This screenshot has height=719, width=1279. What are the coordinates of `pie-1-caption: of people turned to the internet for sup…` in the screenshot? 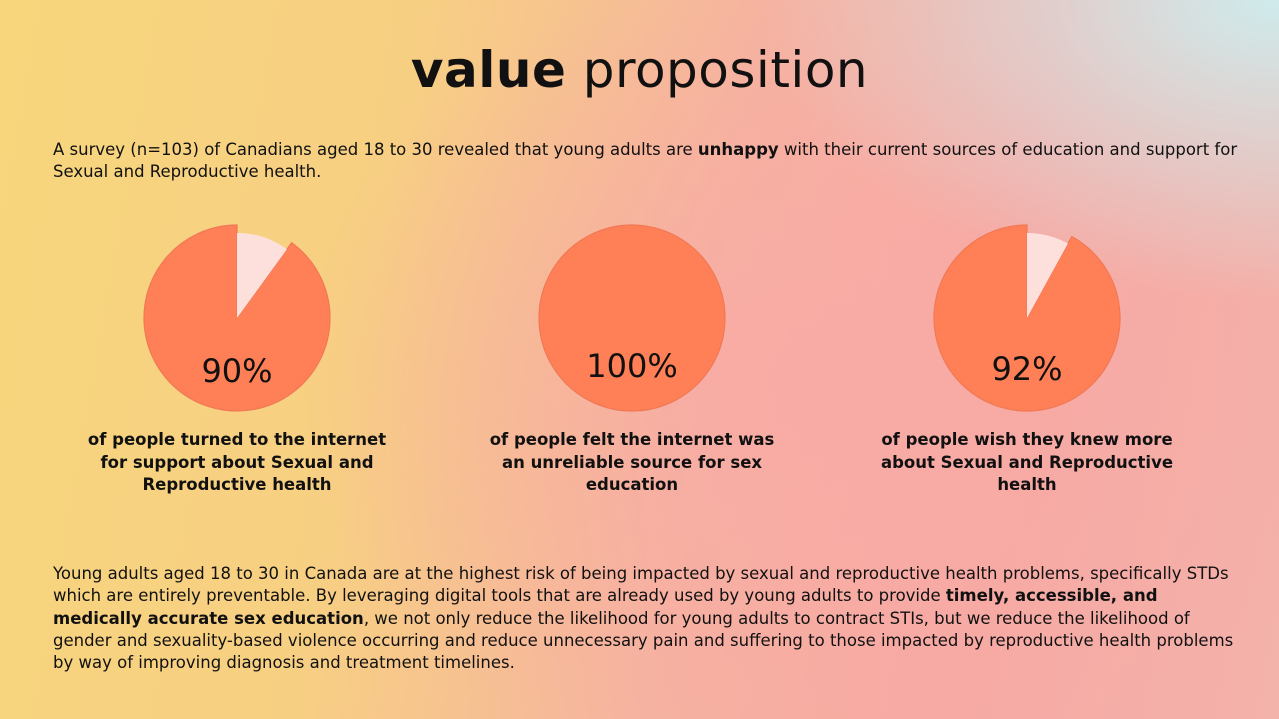 It's located at (237, 462).